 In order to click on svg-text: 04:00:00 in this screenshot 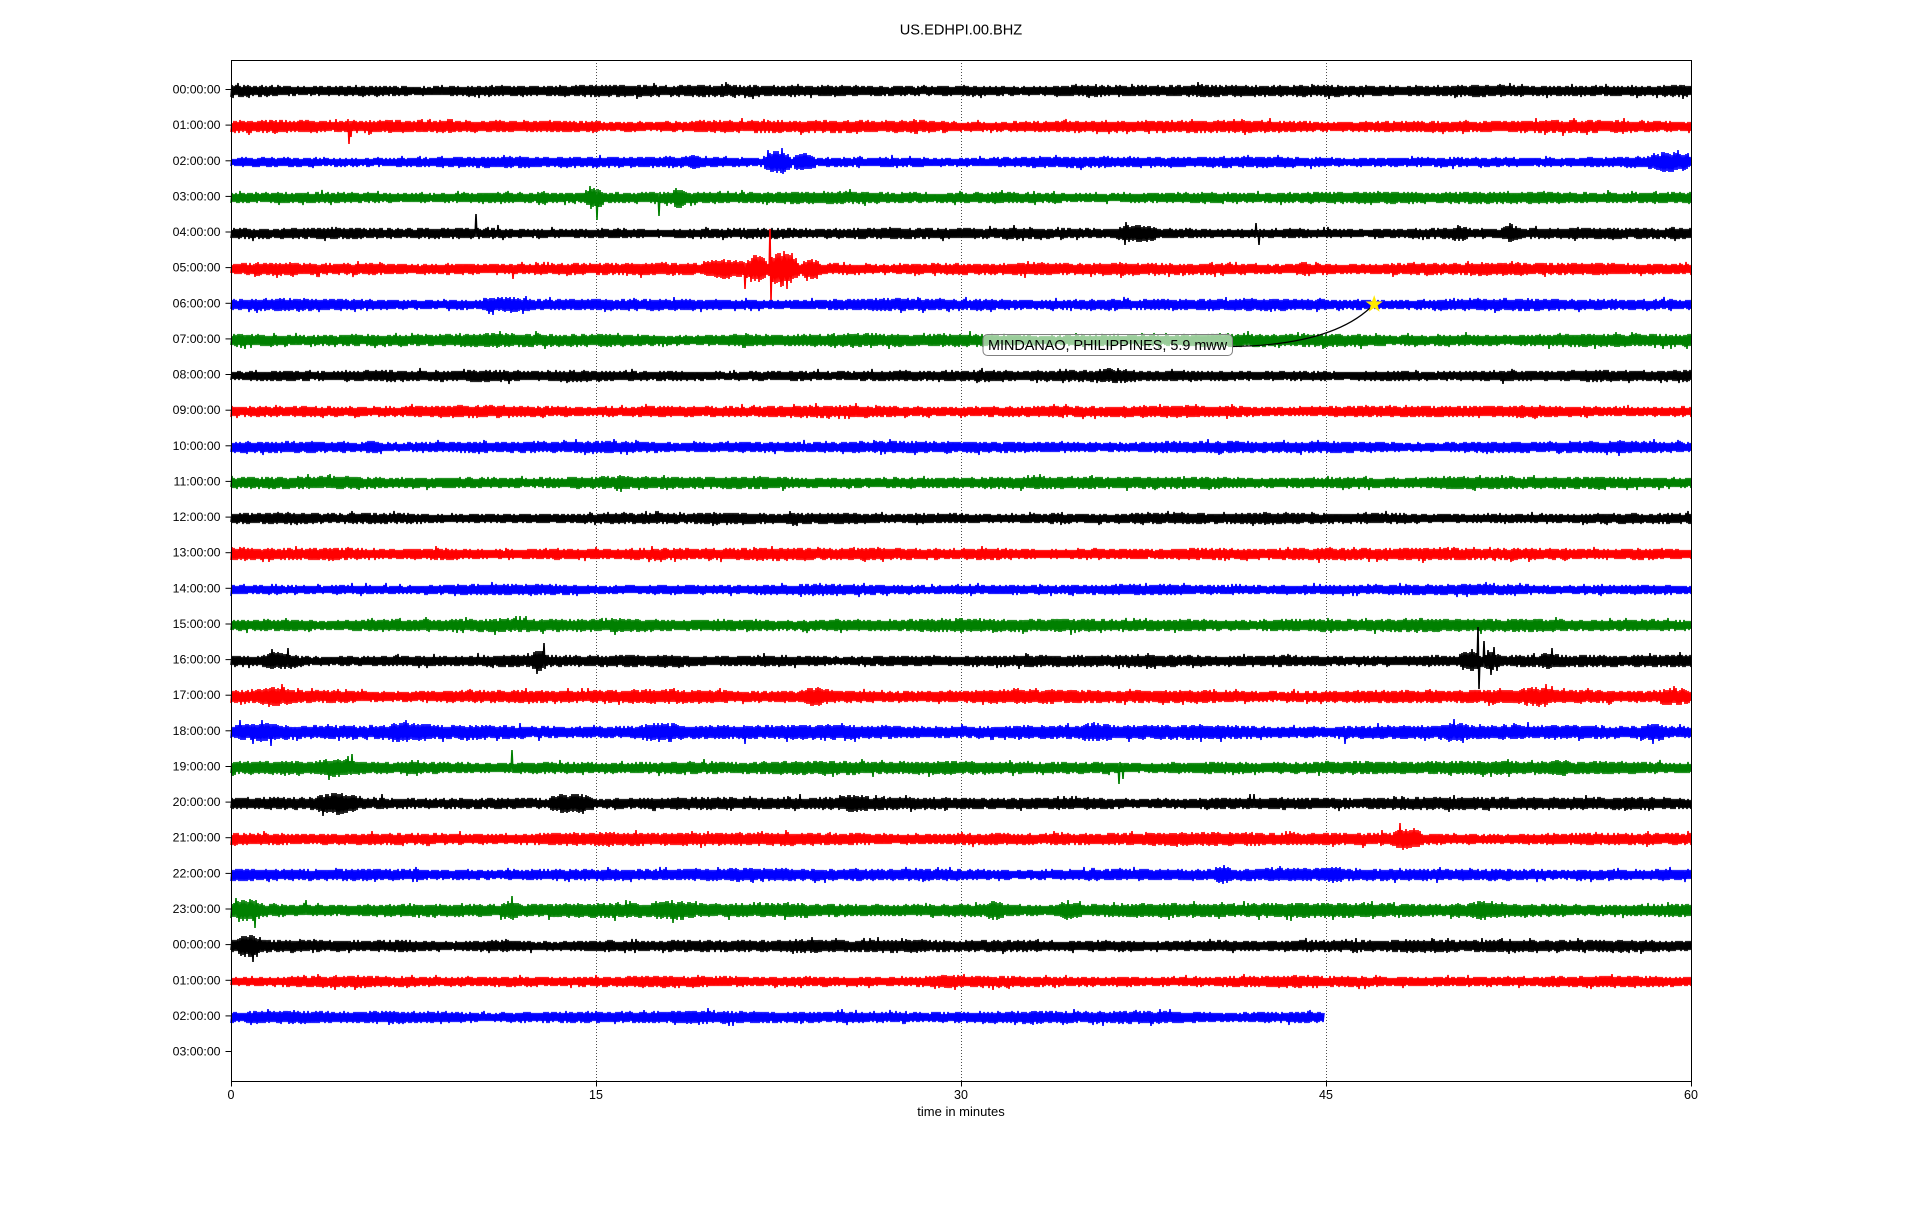, I will do `click(197, 232)`.